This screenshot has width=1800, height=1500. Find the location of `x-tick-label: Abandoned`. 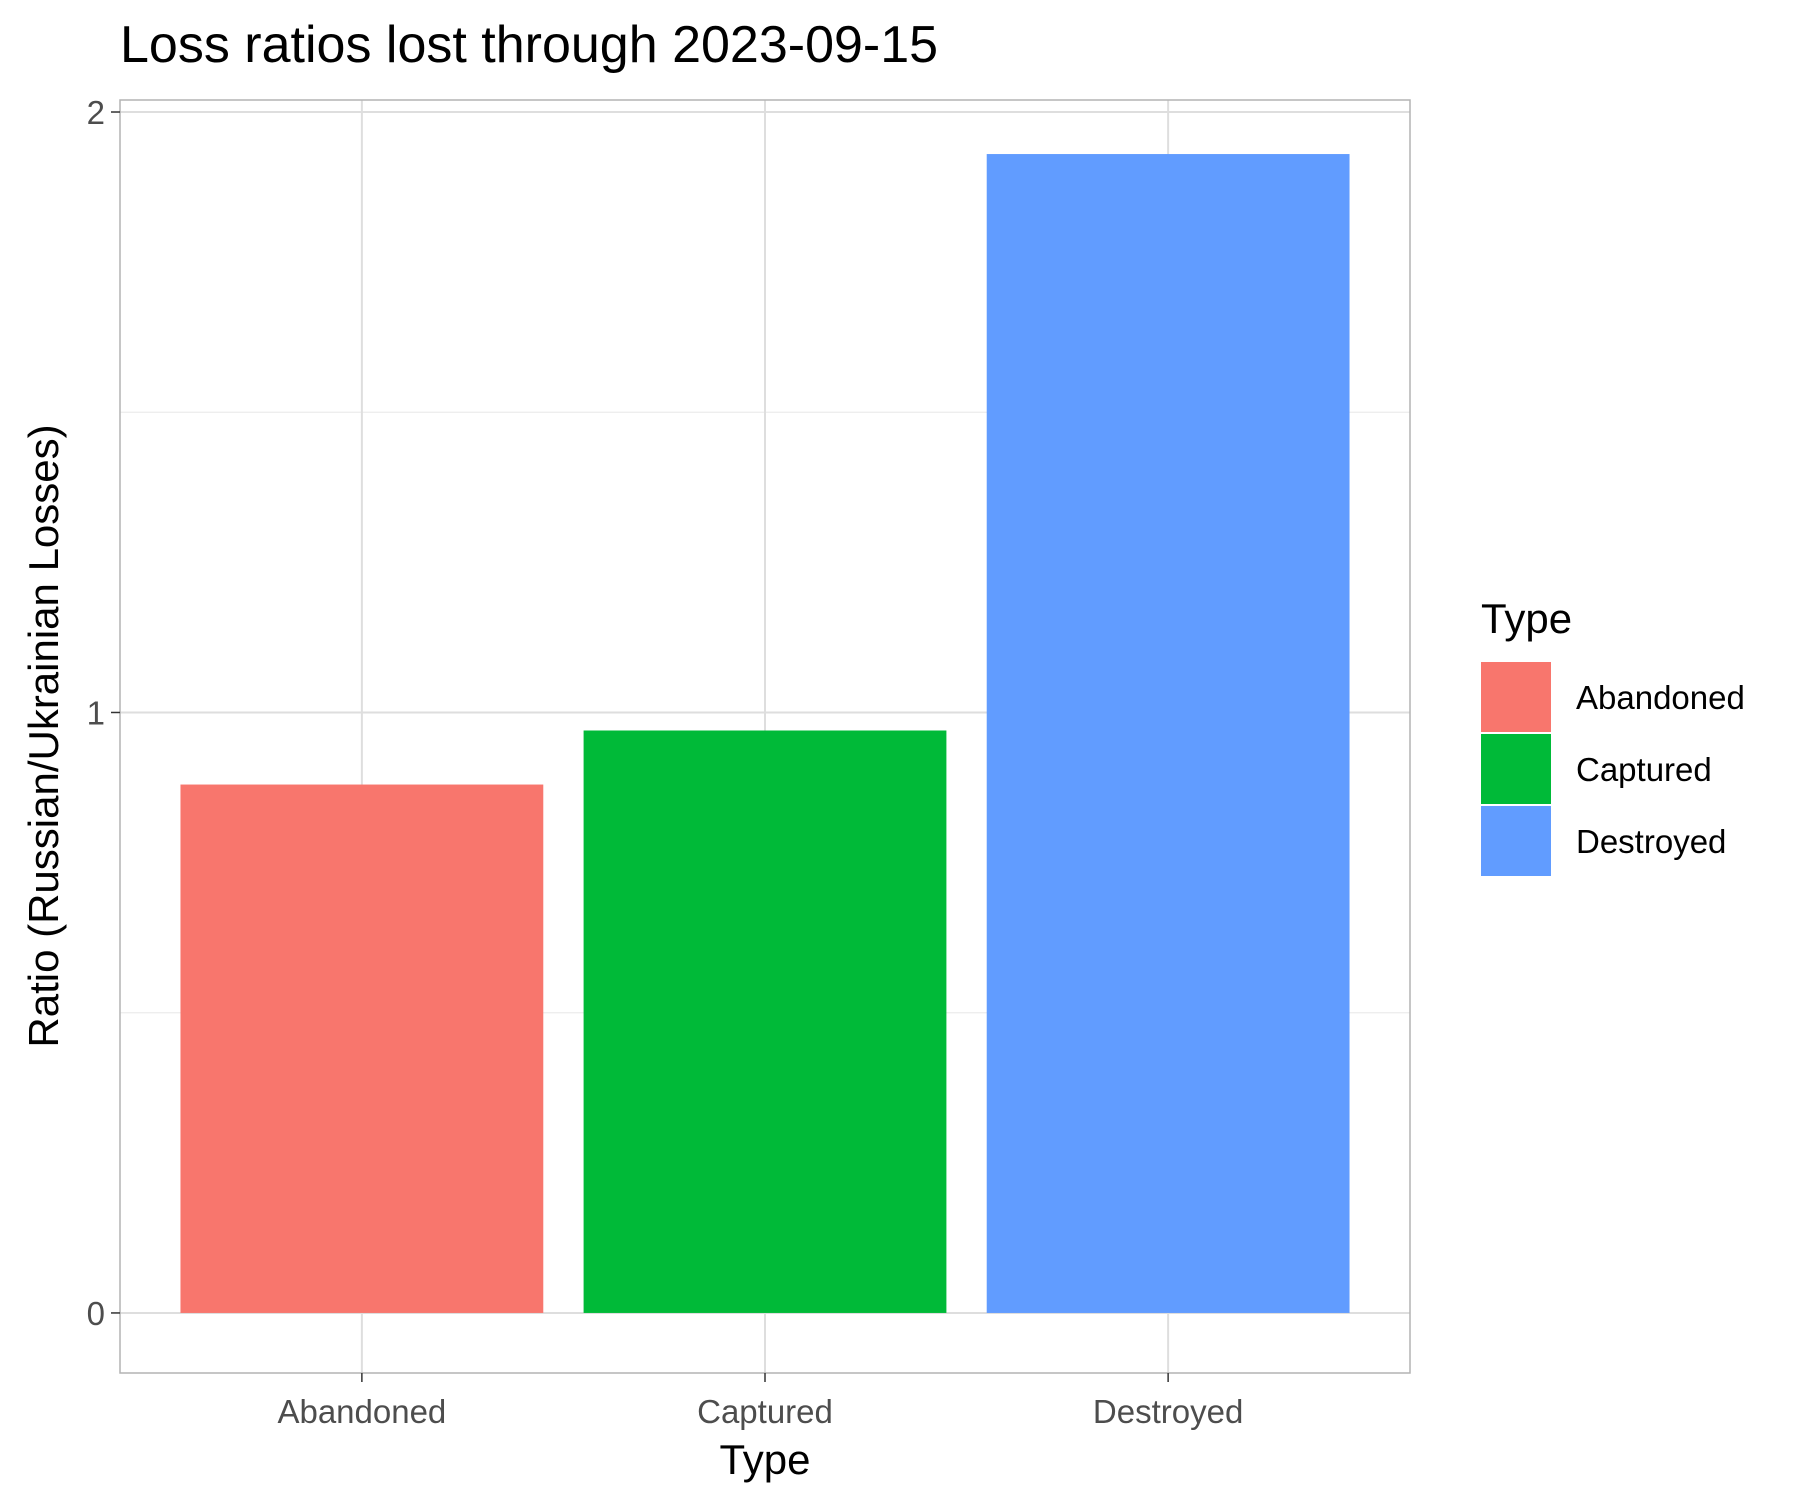

x-tick-label: Abandoned is located at coordinates (361, 1411).